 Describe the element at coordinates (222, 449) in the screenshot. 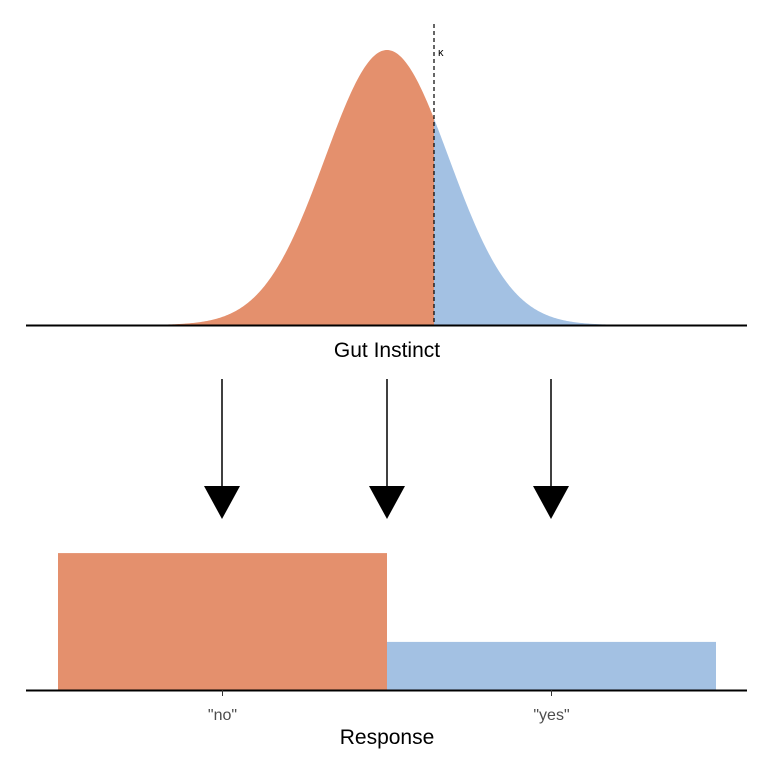

I see `arrow-left` at that location.